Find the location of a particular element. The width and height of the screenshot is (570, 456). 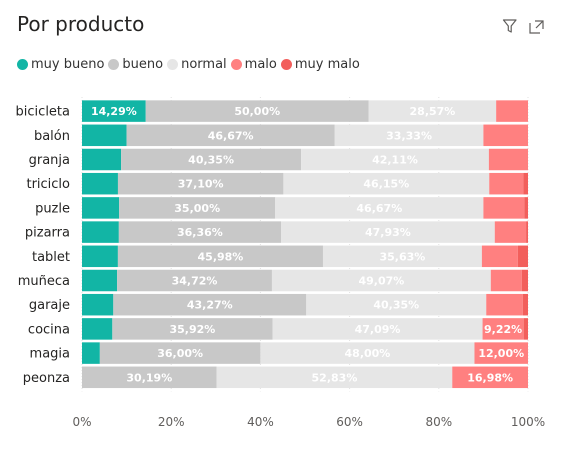

chart-legend: muy bueno bueno normal malo muy malo is located at coordinates (190, 64).